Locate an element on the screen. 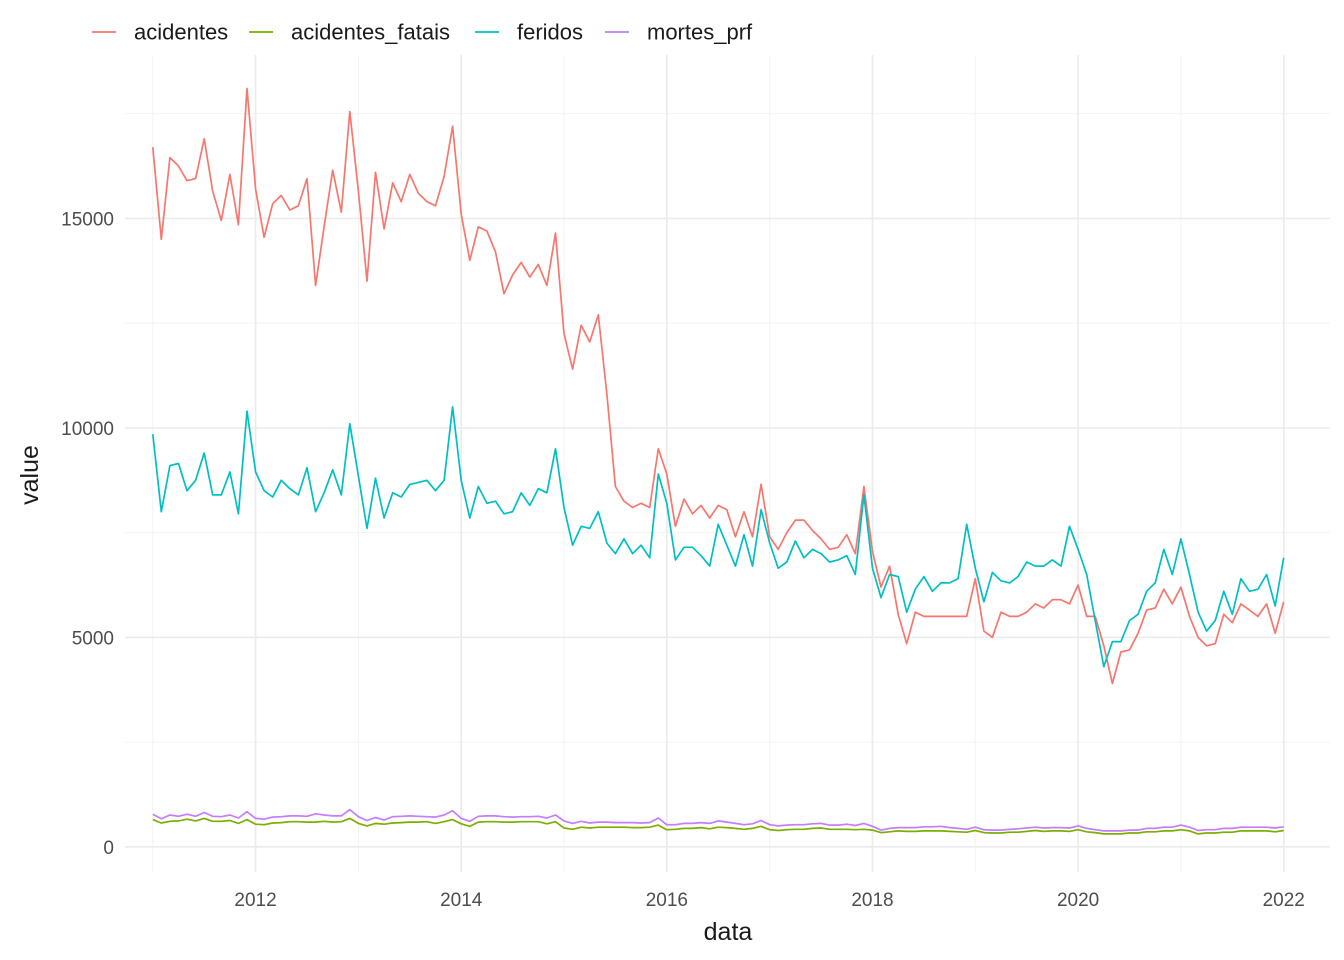 The height and width of the screenshot is (960, 1344). y-axis-tick-labels: 0 5000 10000 15000 is located at coordinates (87, 533).